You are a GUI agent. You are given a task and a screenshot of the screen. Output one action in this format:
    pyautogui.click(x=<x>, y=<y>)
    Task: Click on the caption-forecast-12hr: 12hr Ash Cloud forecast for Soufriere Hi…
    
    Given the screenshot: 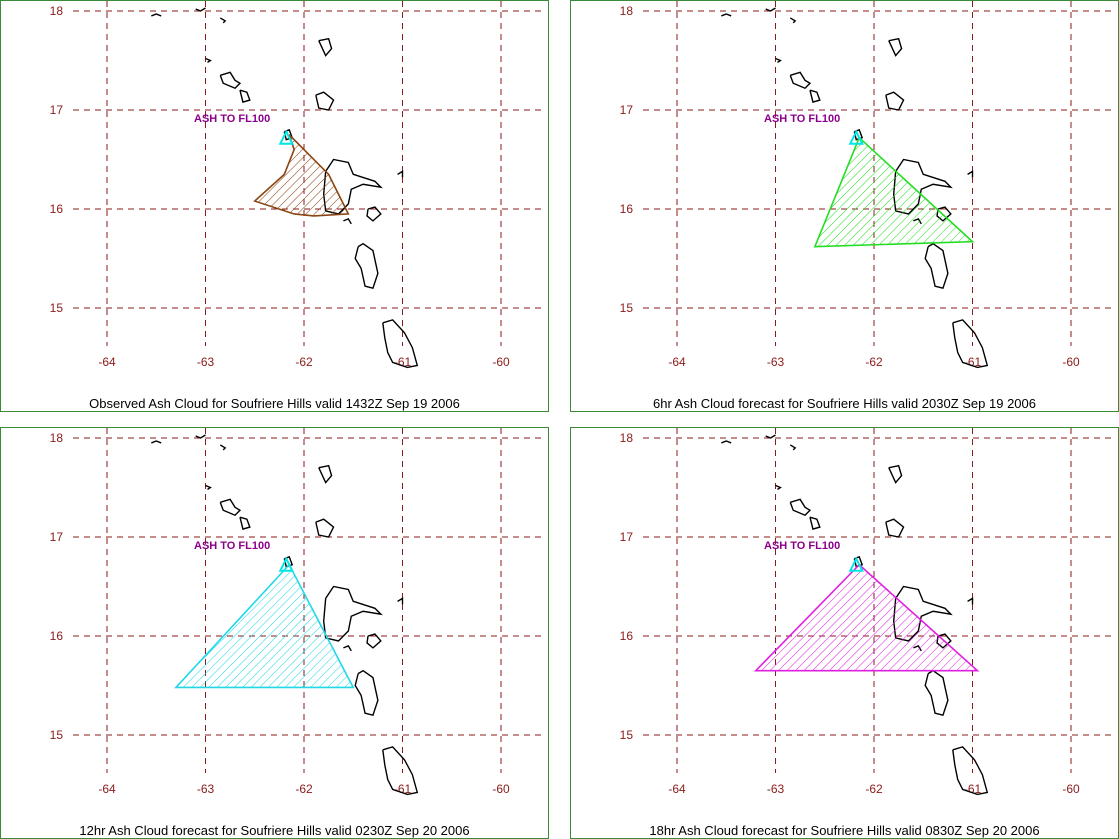 What is the action you would take?
    pyautogui.click(x=274, y=830)
    